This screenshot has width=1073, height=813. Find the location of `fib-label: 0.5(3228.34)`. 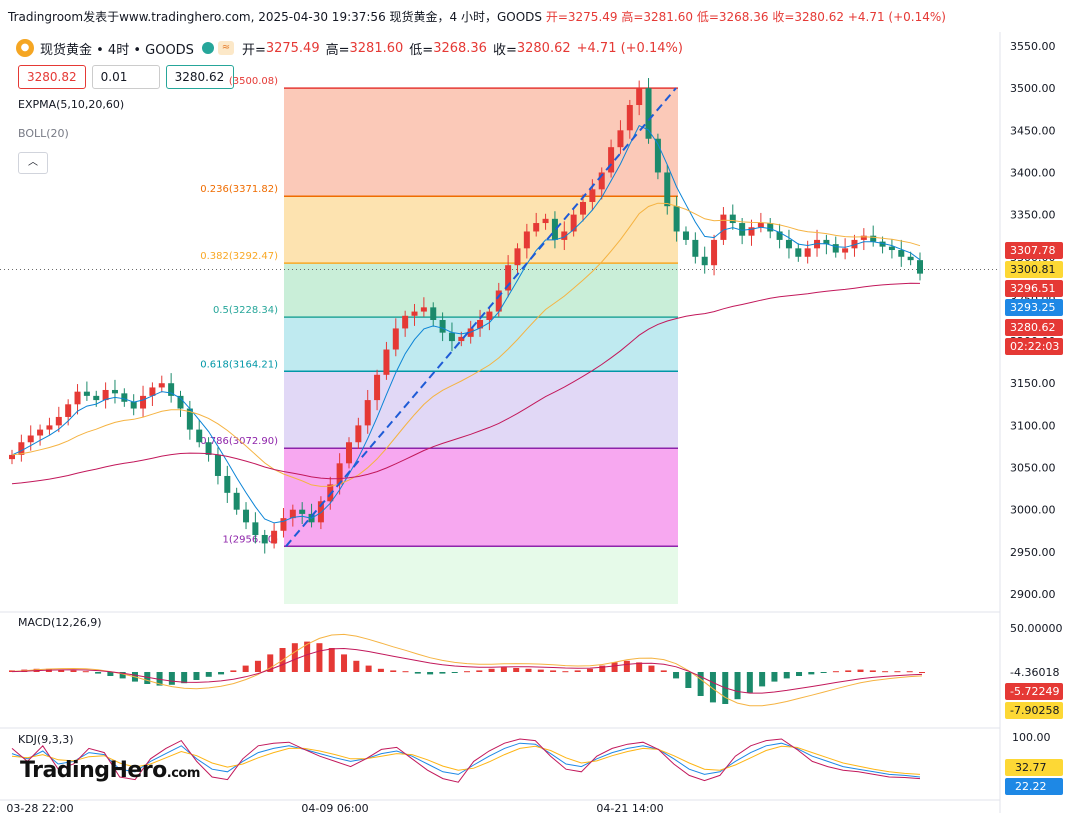

fib-label: 0.5(3228.34) is located at coordinates (245, 310).